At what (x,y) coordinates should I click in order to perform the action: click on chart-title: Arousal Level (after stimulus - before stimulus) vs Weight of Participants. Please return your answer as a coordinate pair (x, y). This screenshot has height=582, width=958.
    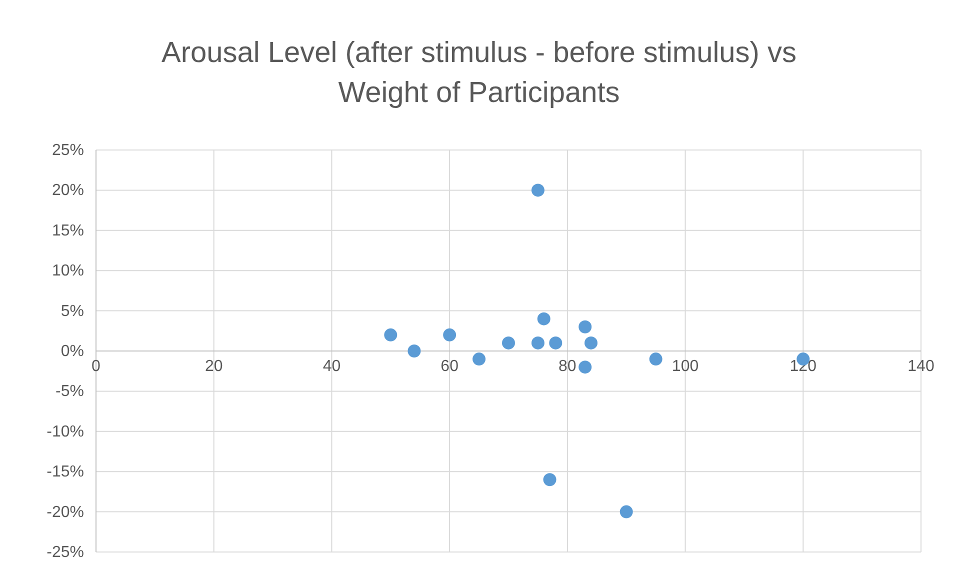
    Looking at the image, I should click on (479, 73).